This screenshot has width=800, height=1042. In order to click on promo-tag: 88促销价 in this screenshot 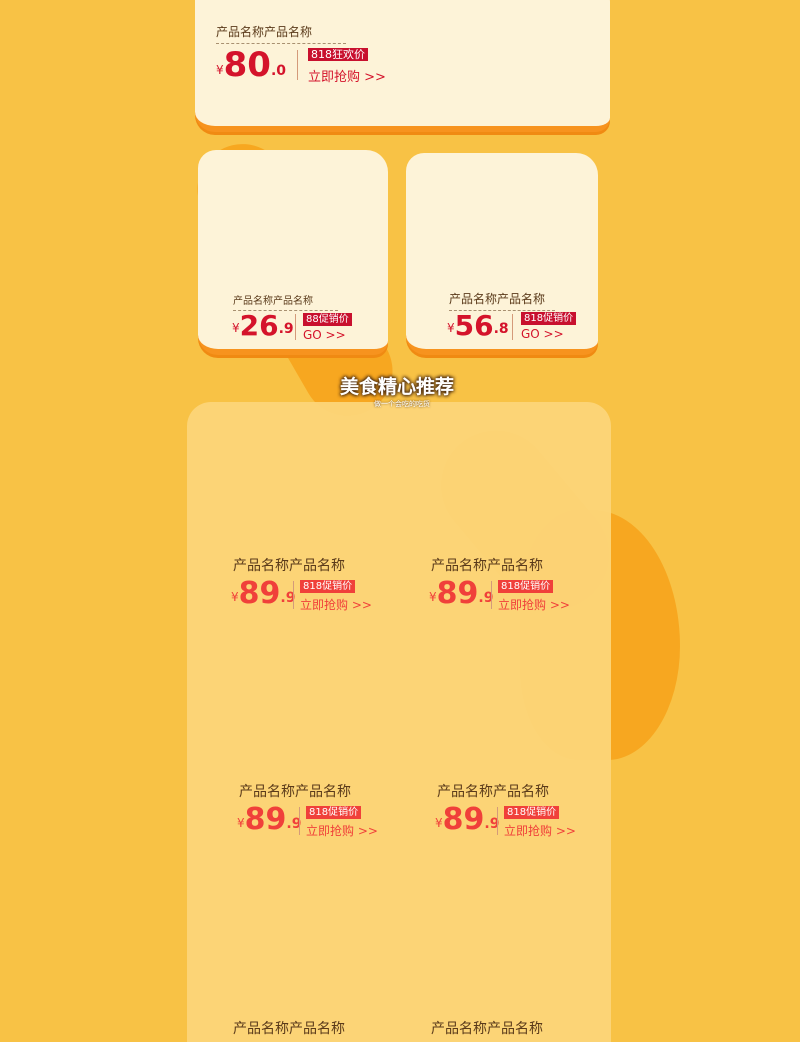, I will do `click(327, 319)`.